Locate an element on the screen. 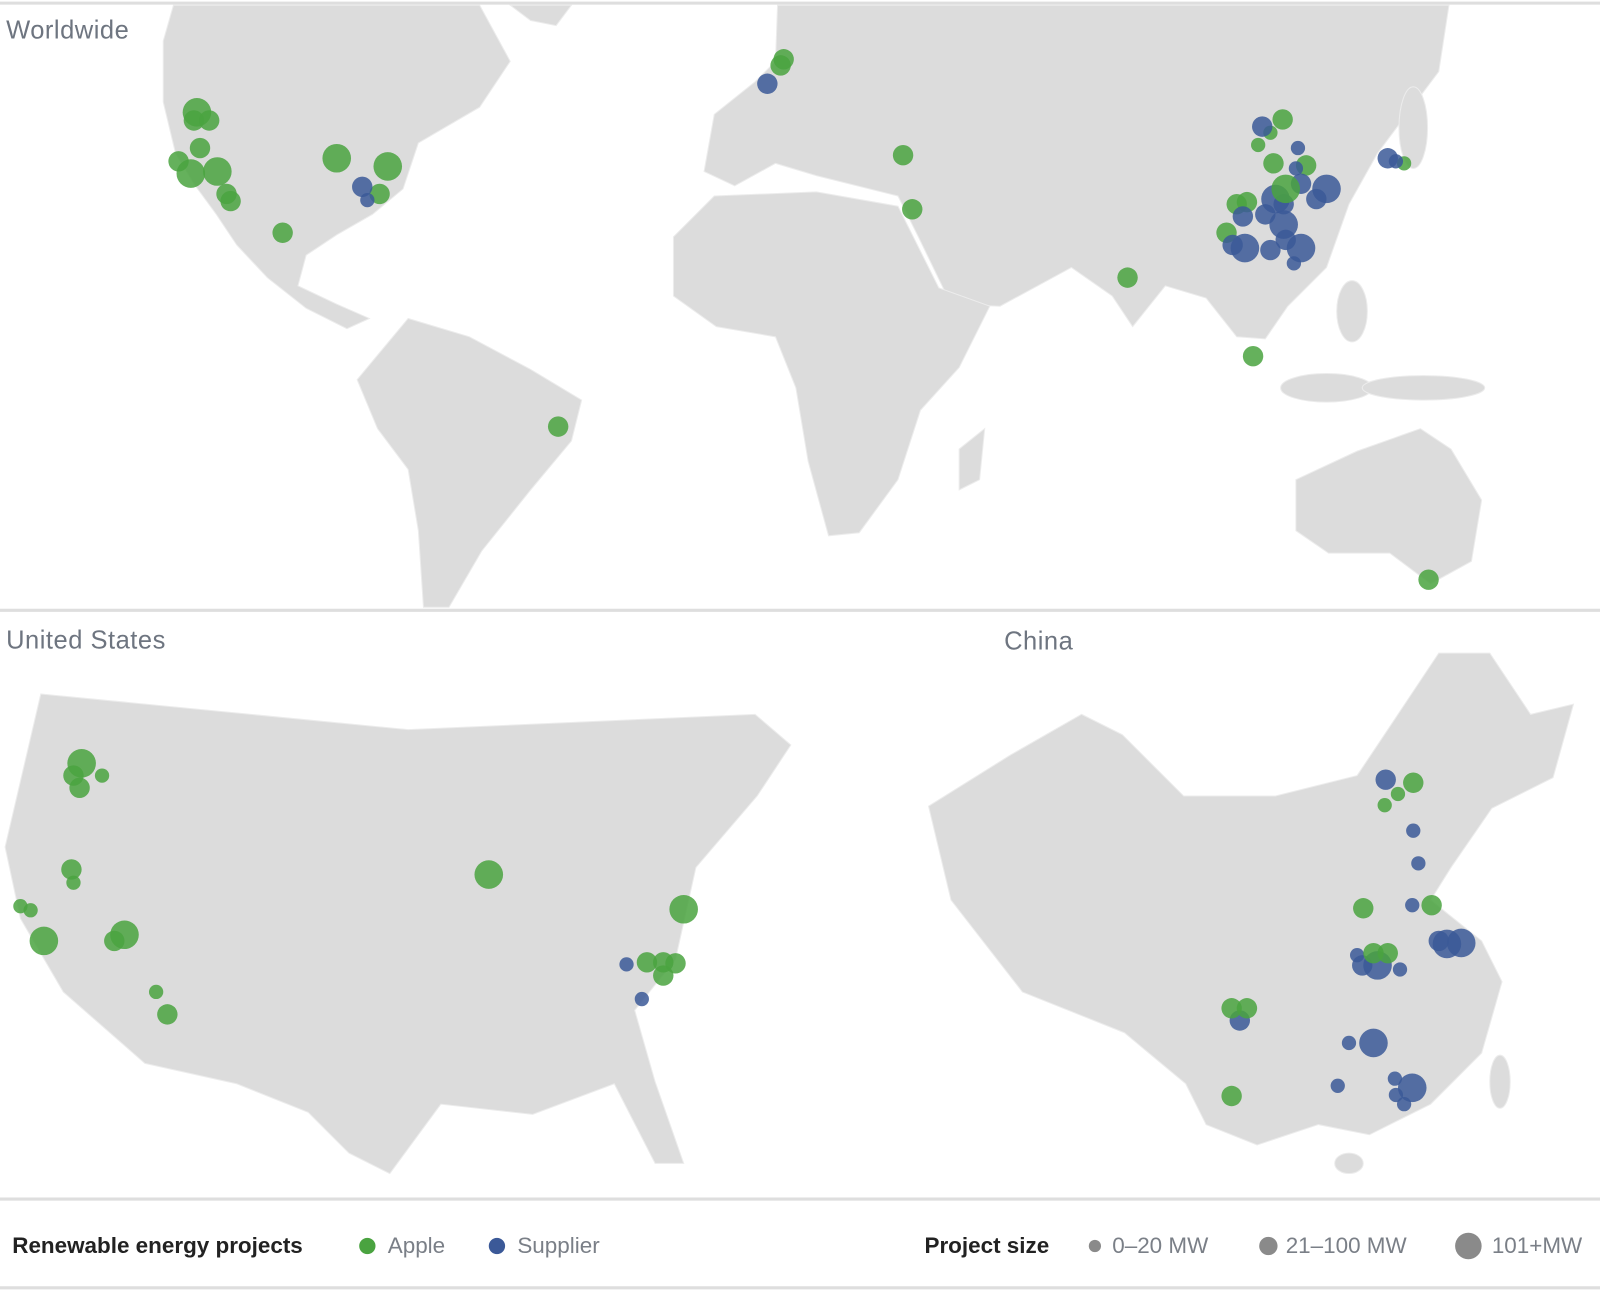  legend-label: Supplier is located at coordinates (558, 1245).